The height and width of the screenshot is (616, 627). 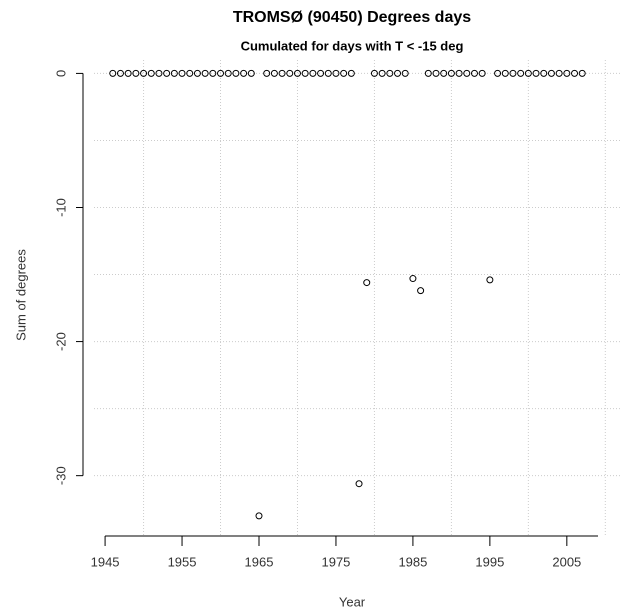 What do you see at coordinates (352, 45) in the screenshot?
I see `chart-subtitle: Cumulated for days with T < -15 deg` at bounding box center [352, 45].